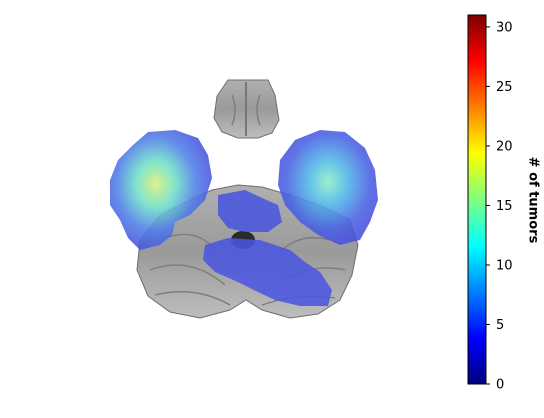 This screenshot has height=418, width=544. I want to click on overlay-left-region, so click(161, 190).